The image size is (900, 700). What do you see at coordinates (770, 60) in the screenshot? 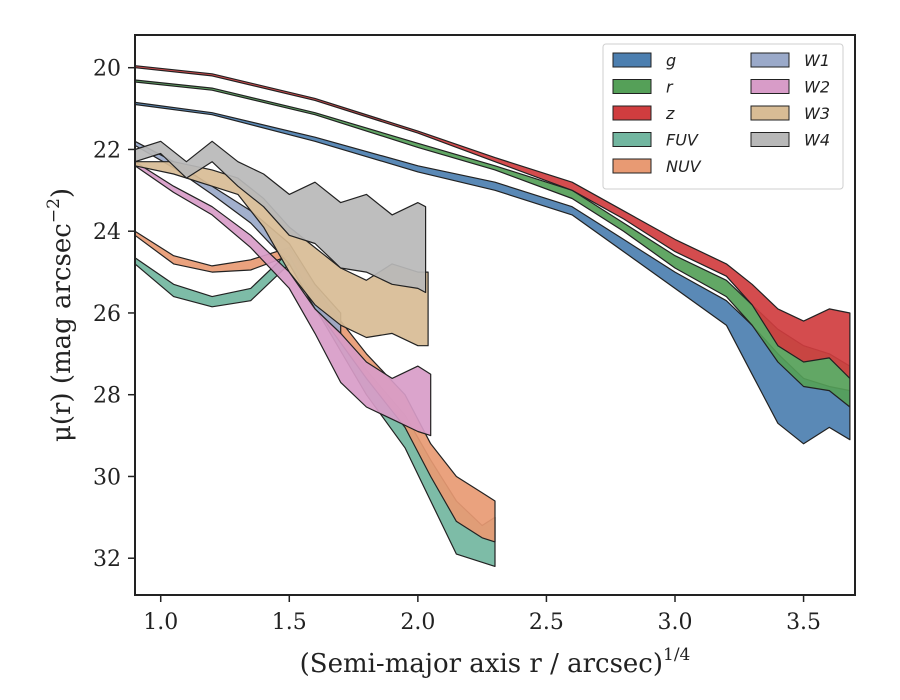
I see `legend-swatch-w1` at bounding box center [770, 60].